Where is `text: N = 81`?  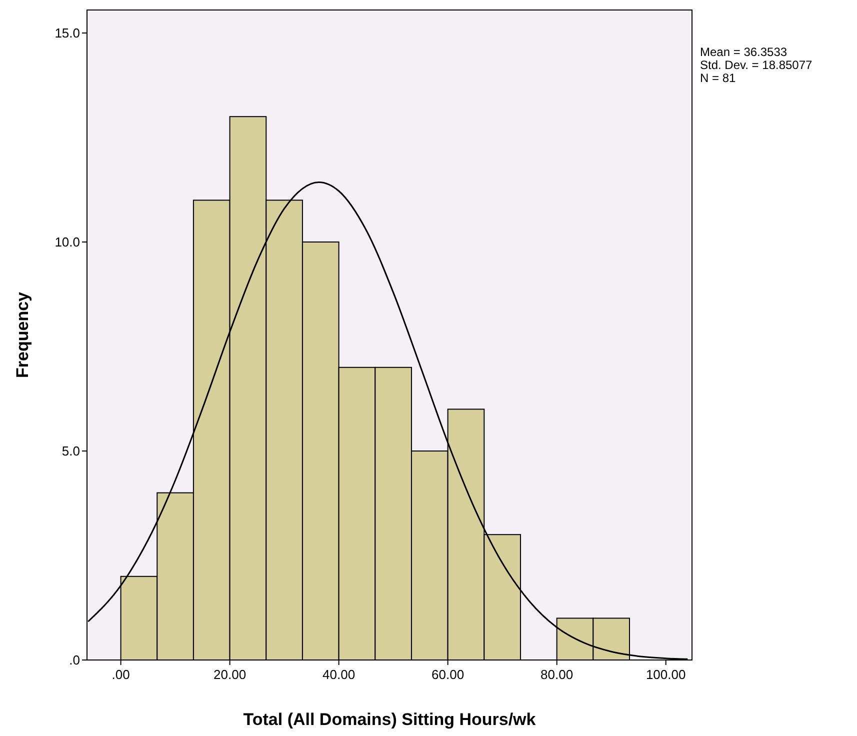
text: N = 81 is located at coordinates (718, 78).